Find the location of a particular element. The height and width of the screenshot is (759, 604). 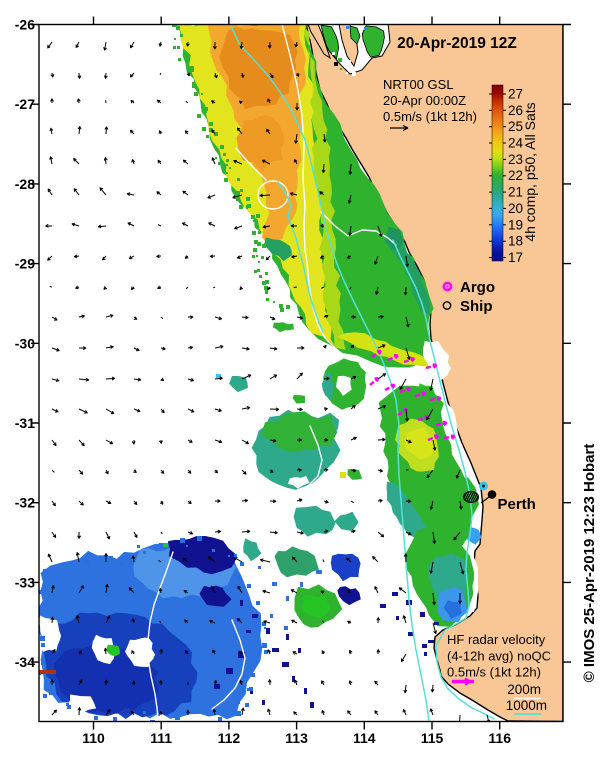

svg-text: 21 is located at coordinates (515, 192).